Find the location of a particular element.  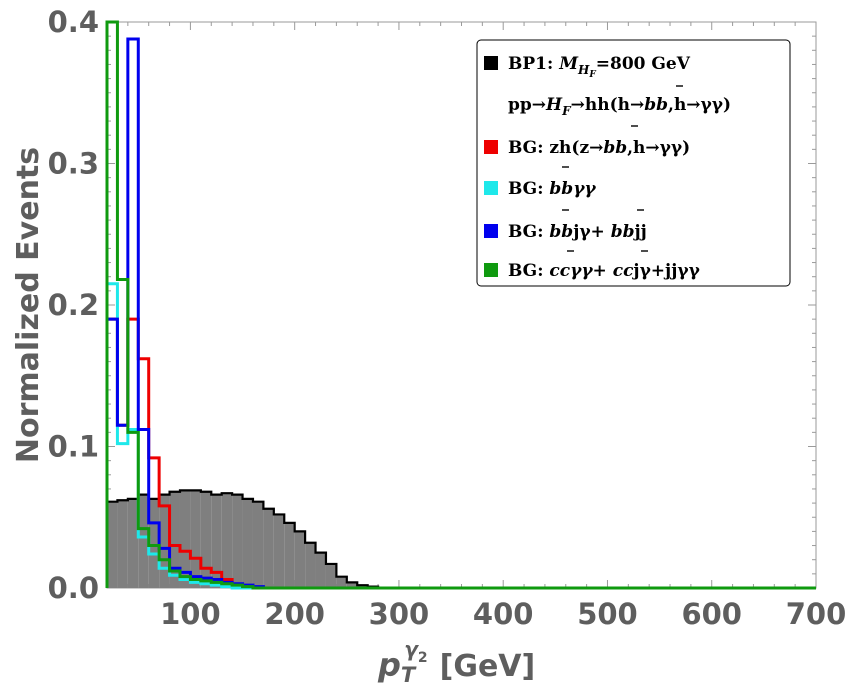

legend-swatch-bbj is located at coordinates (491, 231).